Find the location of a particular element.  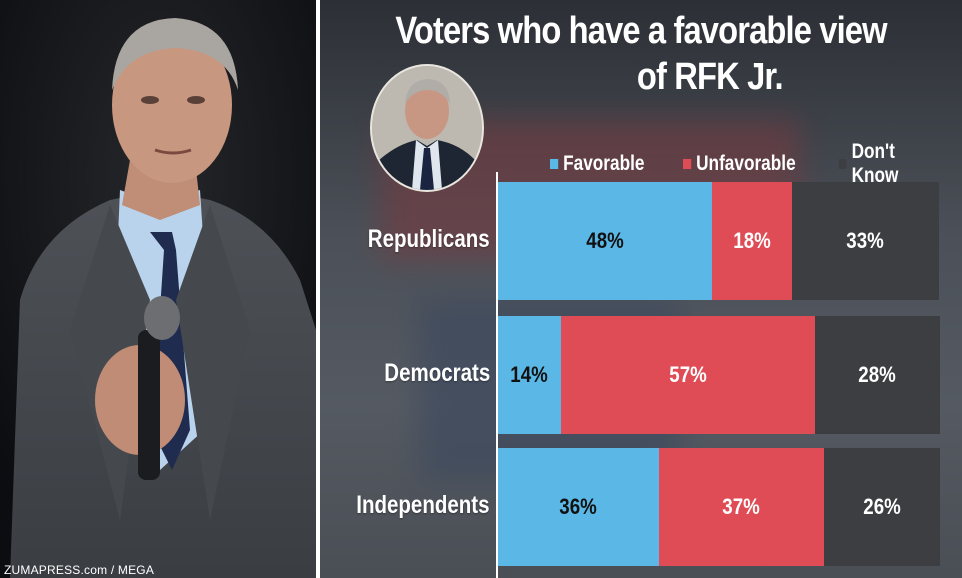

category-label: Independents is located at coordinates (423, 505).